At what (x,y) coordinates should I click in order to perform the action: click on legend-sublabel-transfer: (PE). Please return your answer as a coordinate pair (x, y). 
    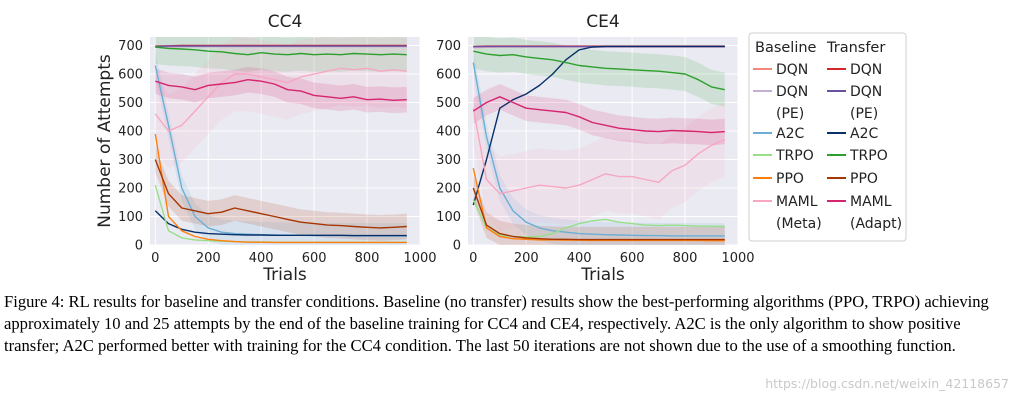
    Looking at the image, I should click on (864, 114).